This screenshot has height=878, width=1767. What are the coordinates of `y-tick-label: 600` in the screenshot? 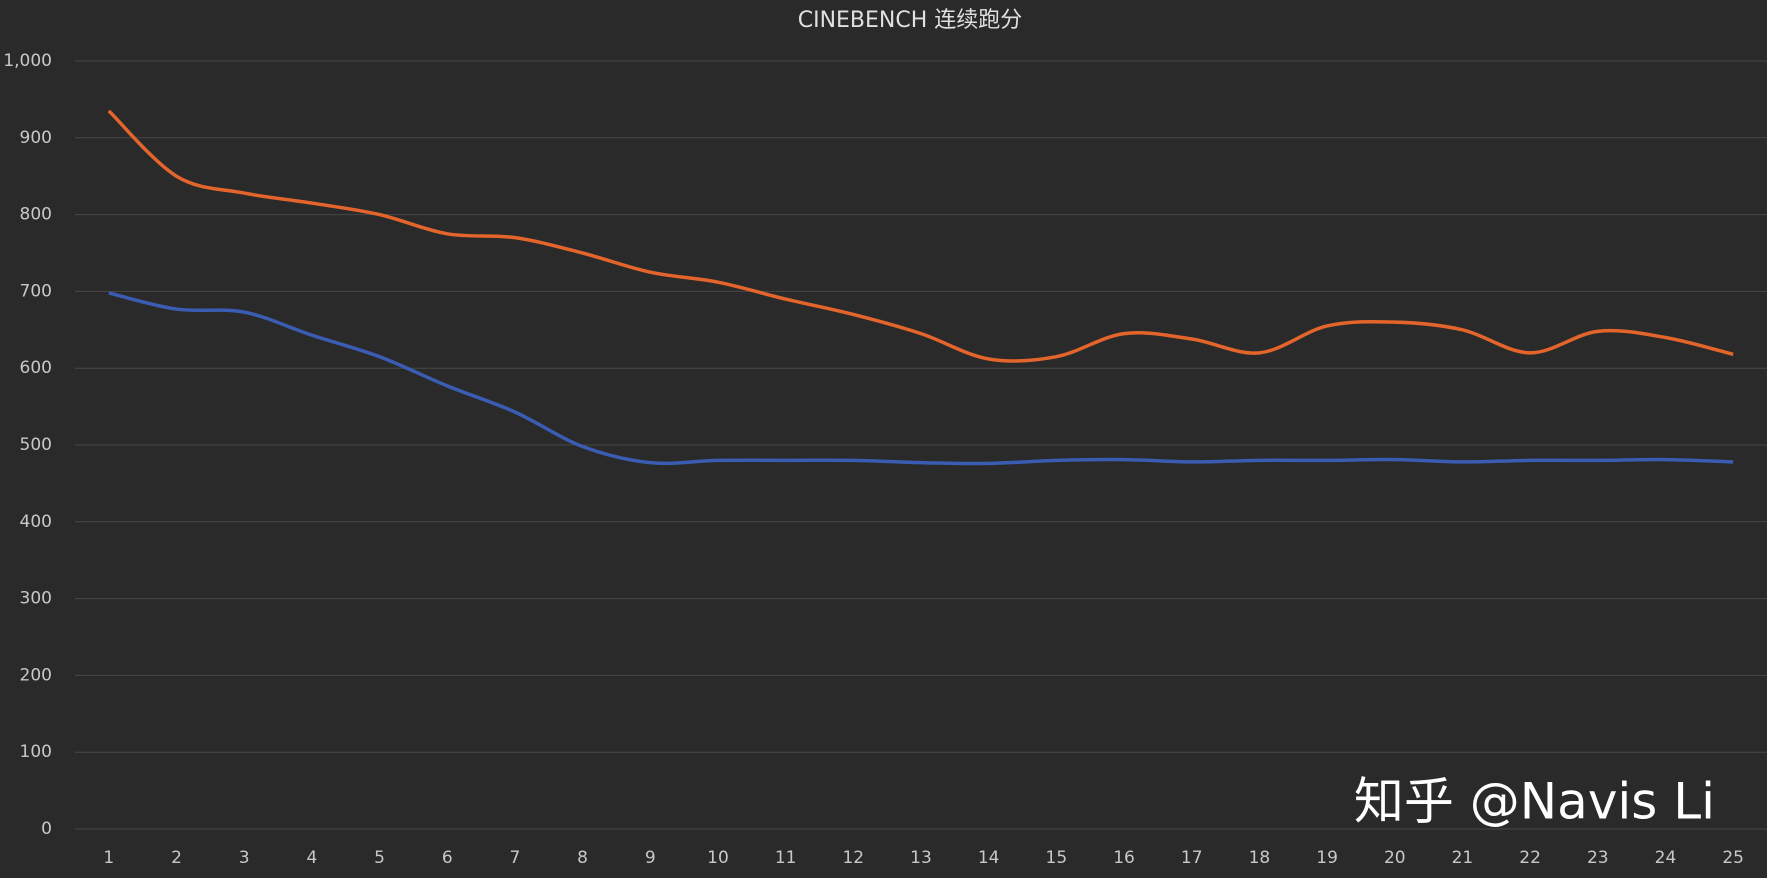 It's located at (36, 368).